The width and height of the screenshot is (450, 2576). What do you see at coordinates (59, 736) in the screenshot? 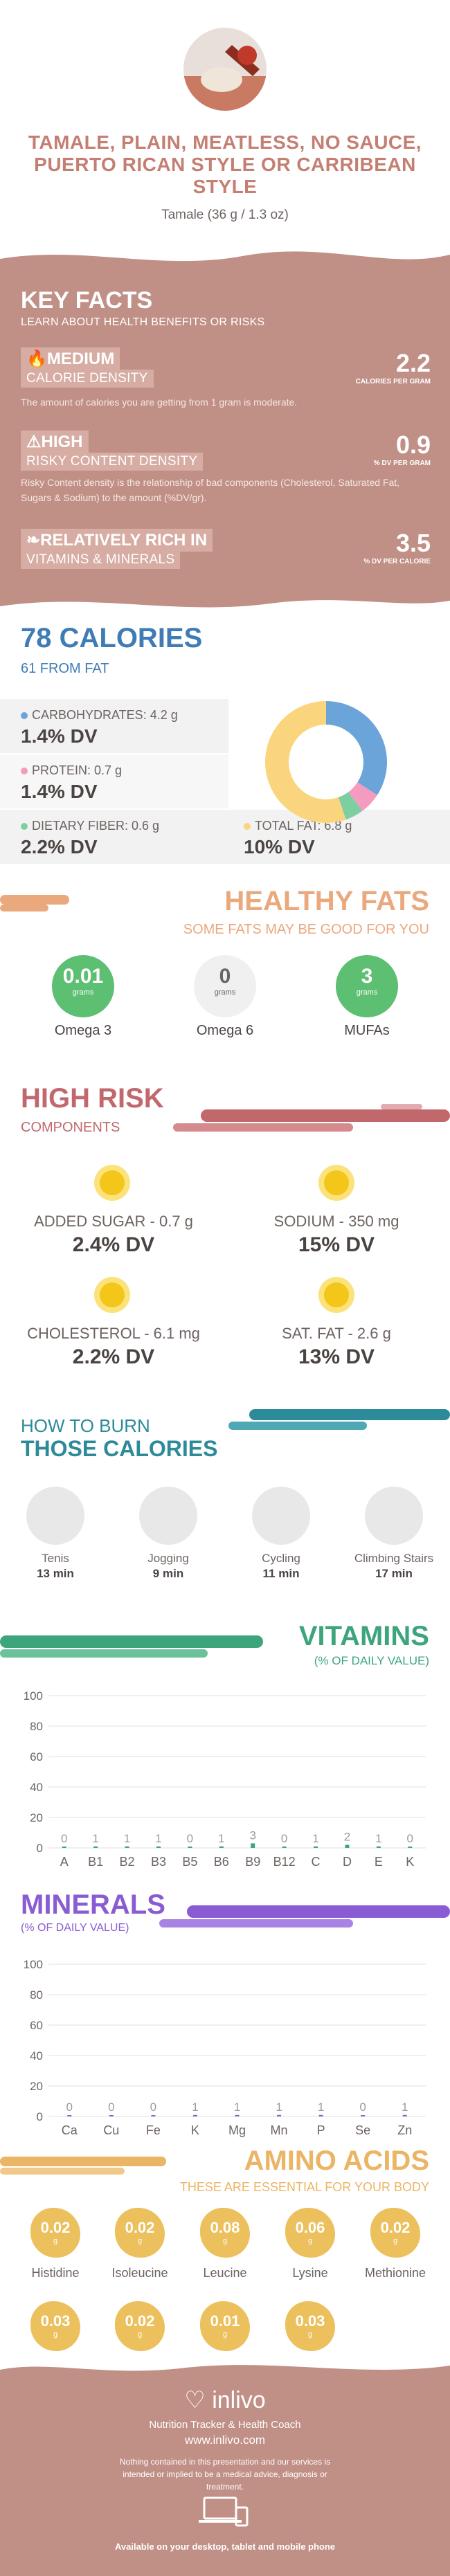
I see `carbs-dv: 1.4% DV` at bounding box center [59, 736].